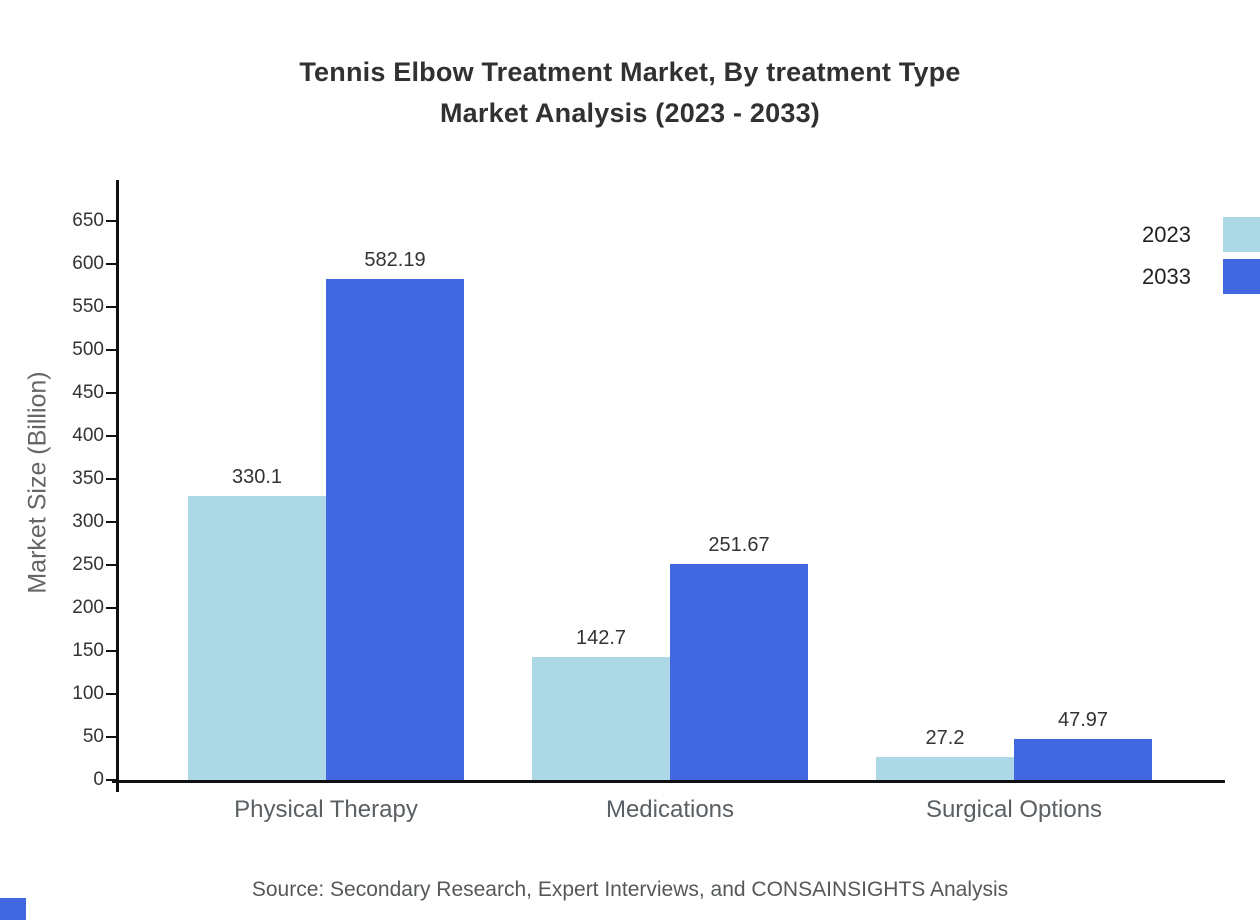 Image resolution: width=1260 pixels, height=920 pixels. What do you see at coordinates (1083, 719) in the screenshot?
I see `bar-value-label: 47.97` at bounding box center [1083, 719].